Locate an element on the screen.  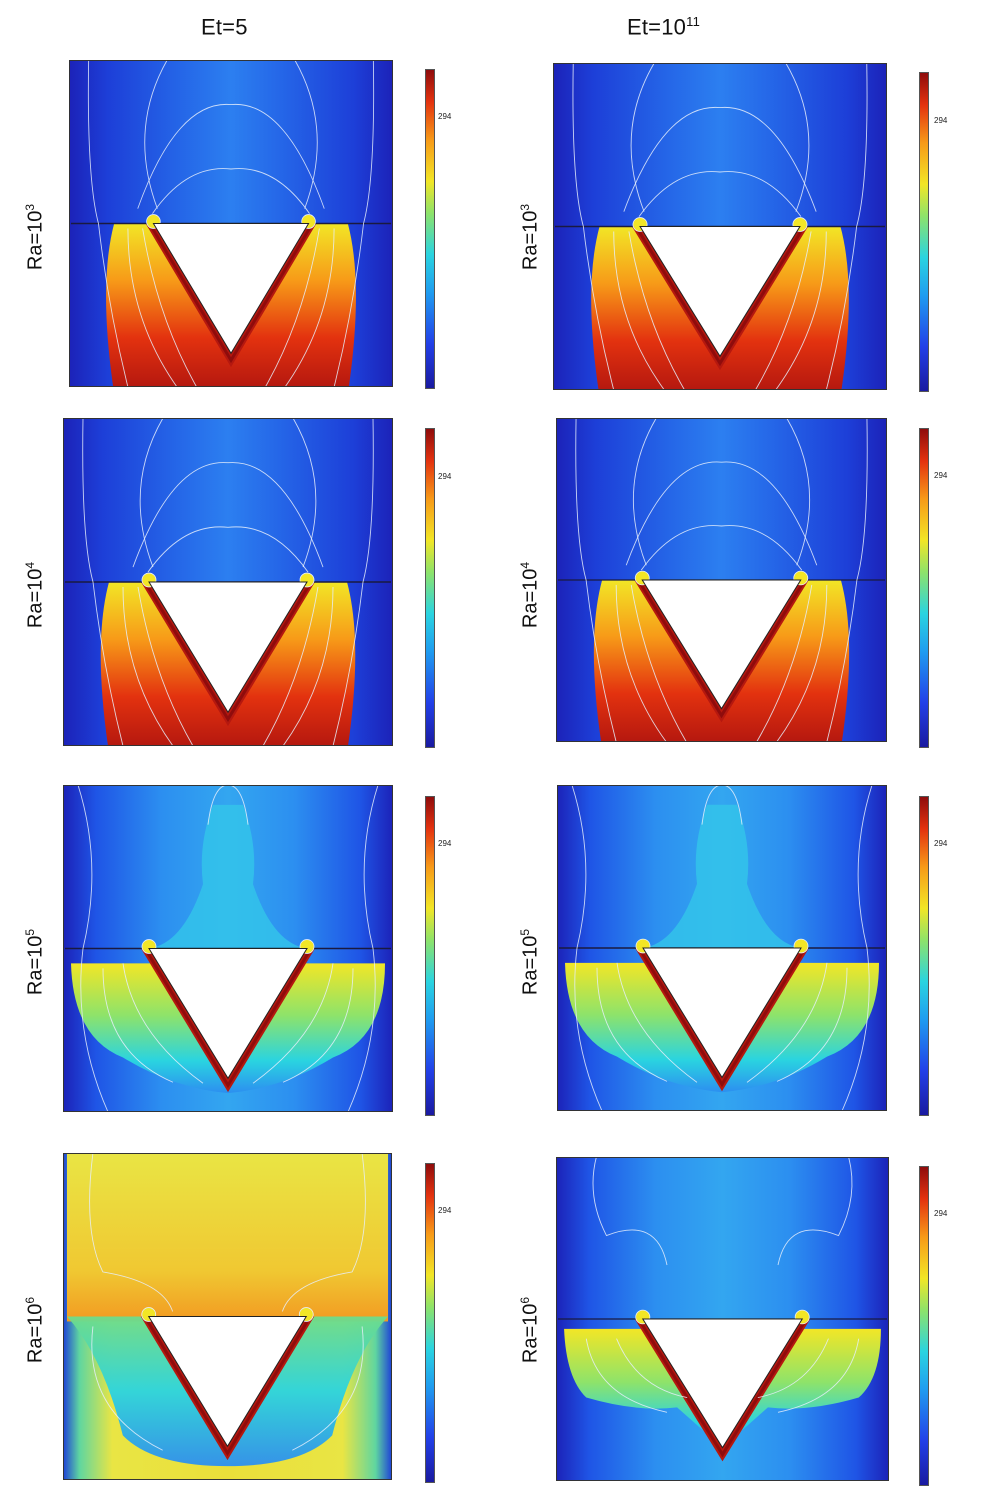
panel-et5-ra3 is located at coordinates (231, 223).